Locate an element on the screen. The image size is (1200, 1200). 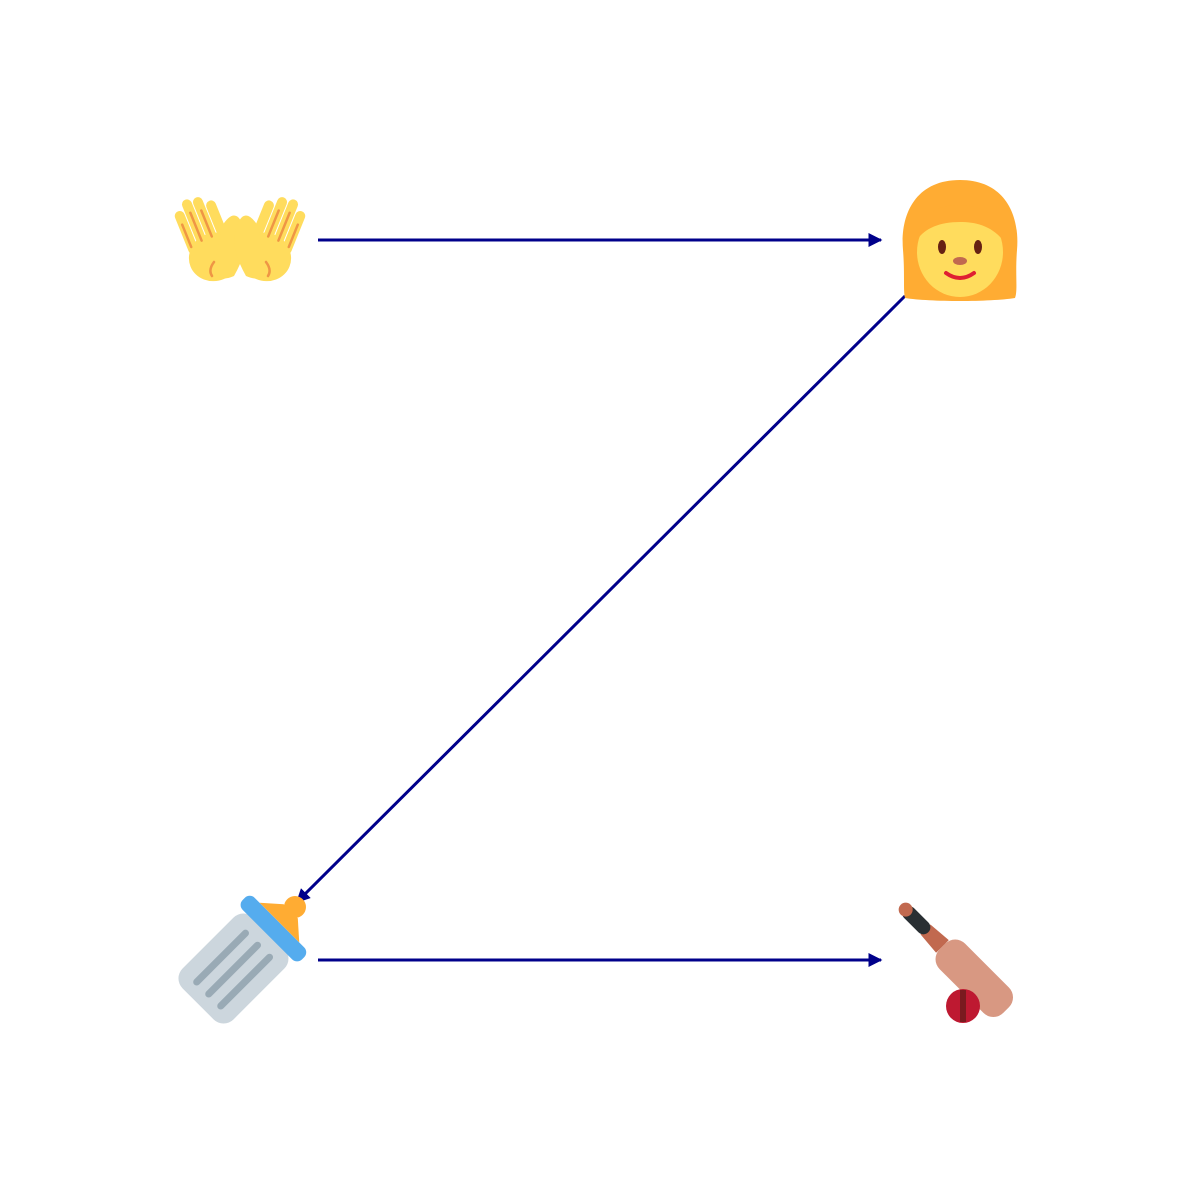
woman-icon is located at coordinates (960, 240).